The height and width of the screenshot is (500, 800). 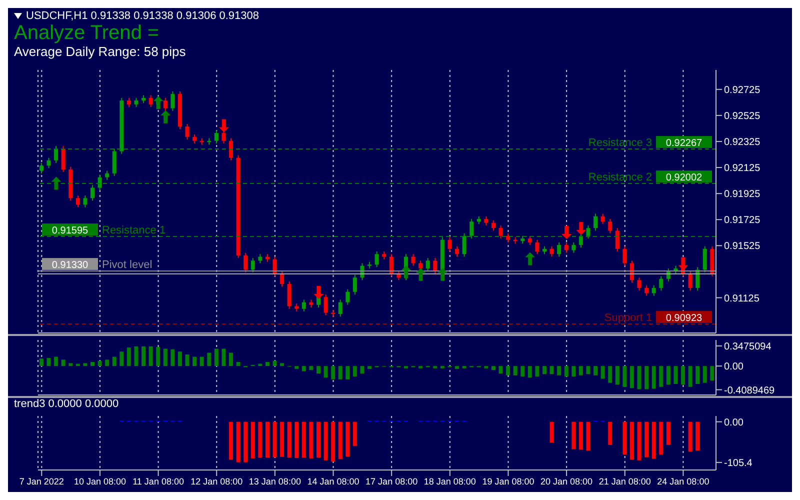 I want to click on x-tick-label: 10 Jan 08:00, so click(x=100, y=481).